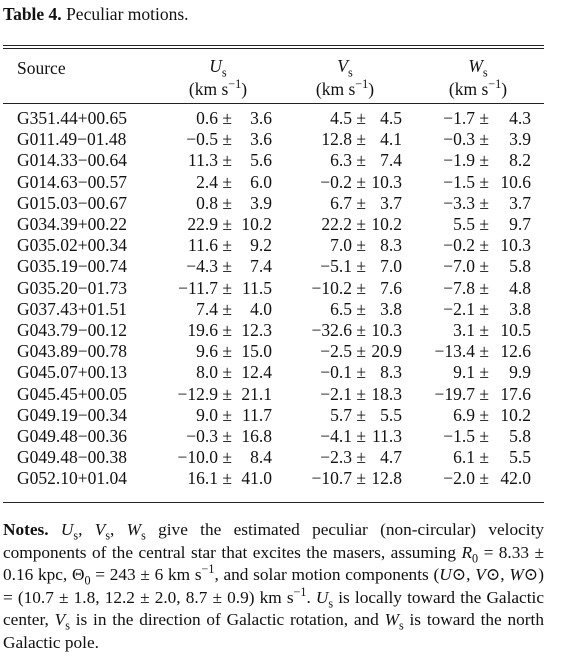 This screenshot has width=570, height=658. Describe the element at coordinates (520, 372) in the screenshot. I see `velocity-error: 9.9` at that location.